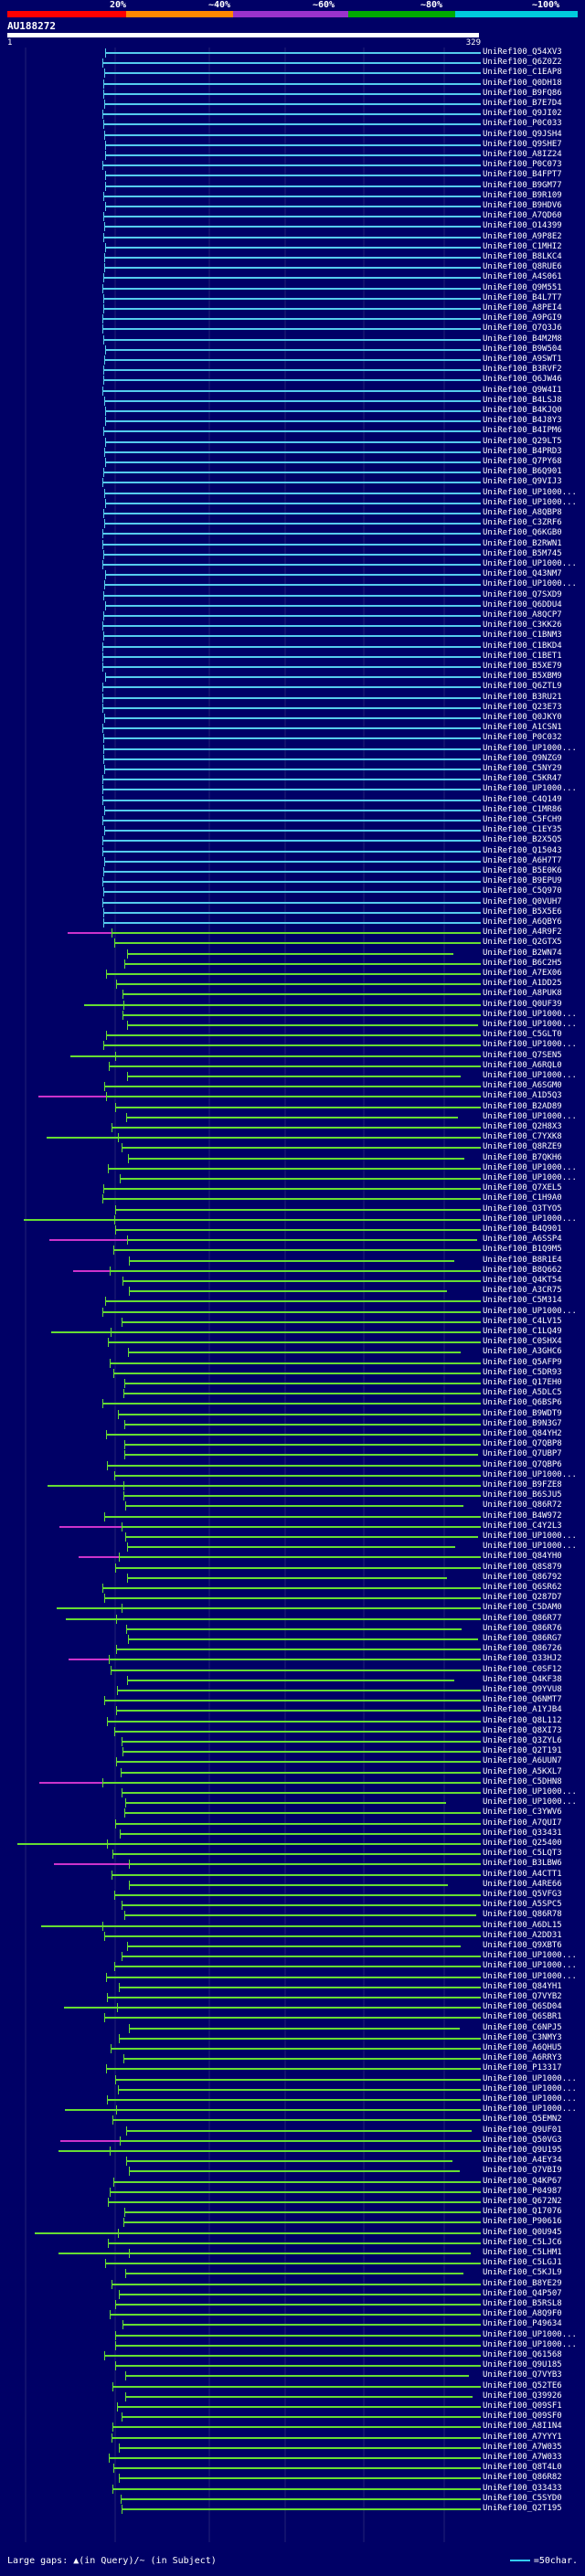 The image size is (585, 2576). What do you see at coordinates (522, 1823) in the screenshot?
I see `hit-label-link: UniRef100_A7QUI7` at bounding box center [522, 1823].